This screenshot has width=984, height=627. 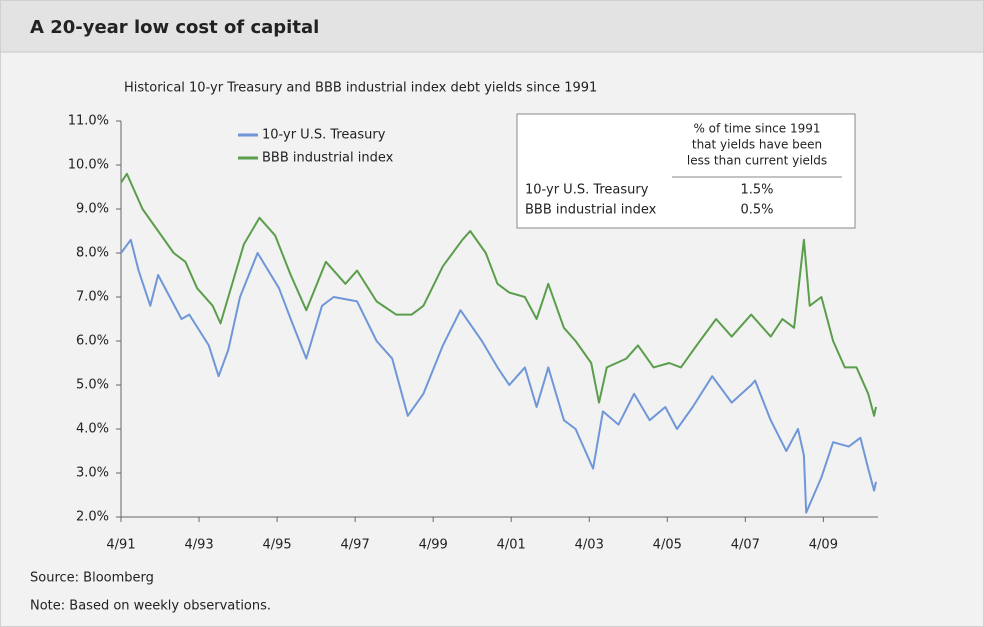 I want to click on note: Note: Based on weekly observations., so click(x=150, y=606).